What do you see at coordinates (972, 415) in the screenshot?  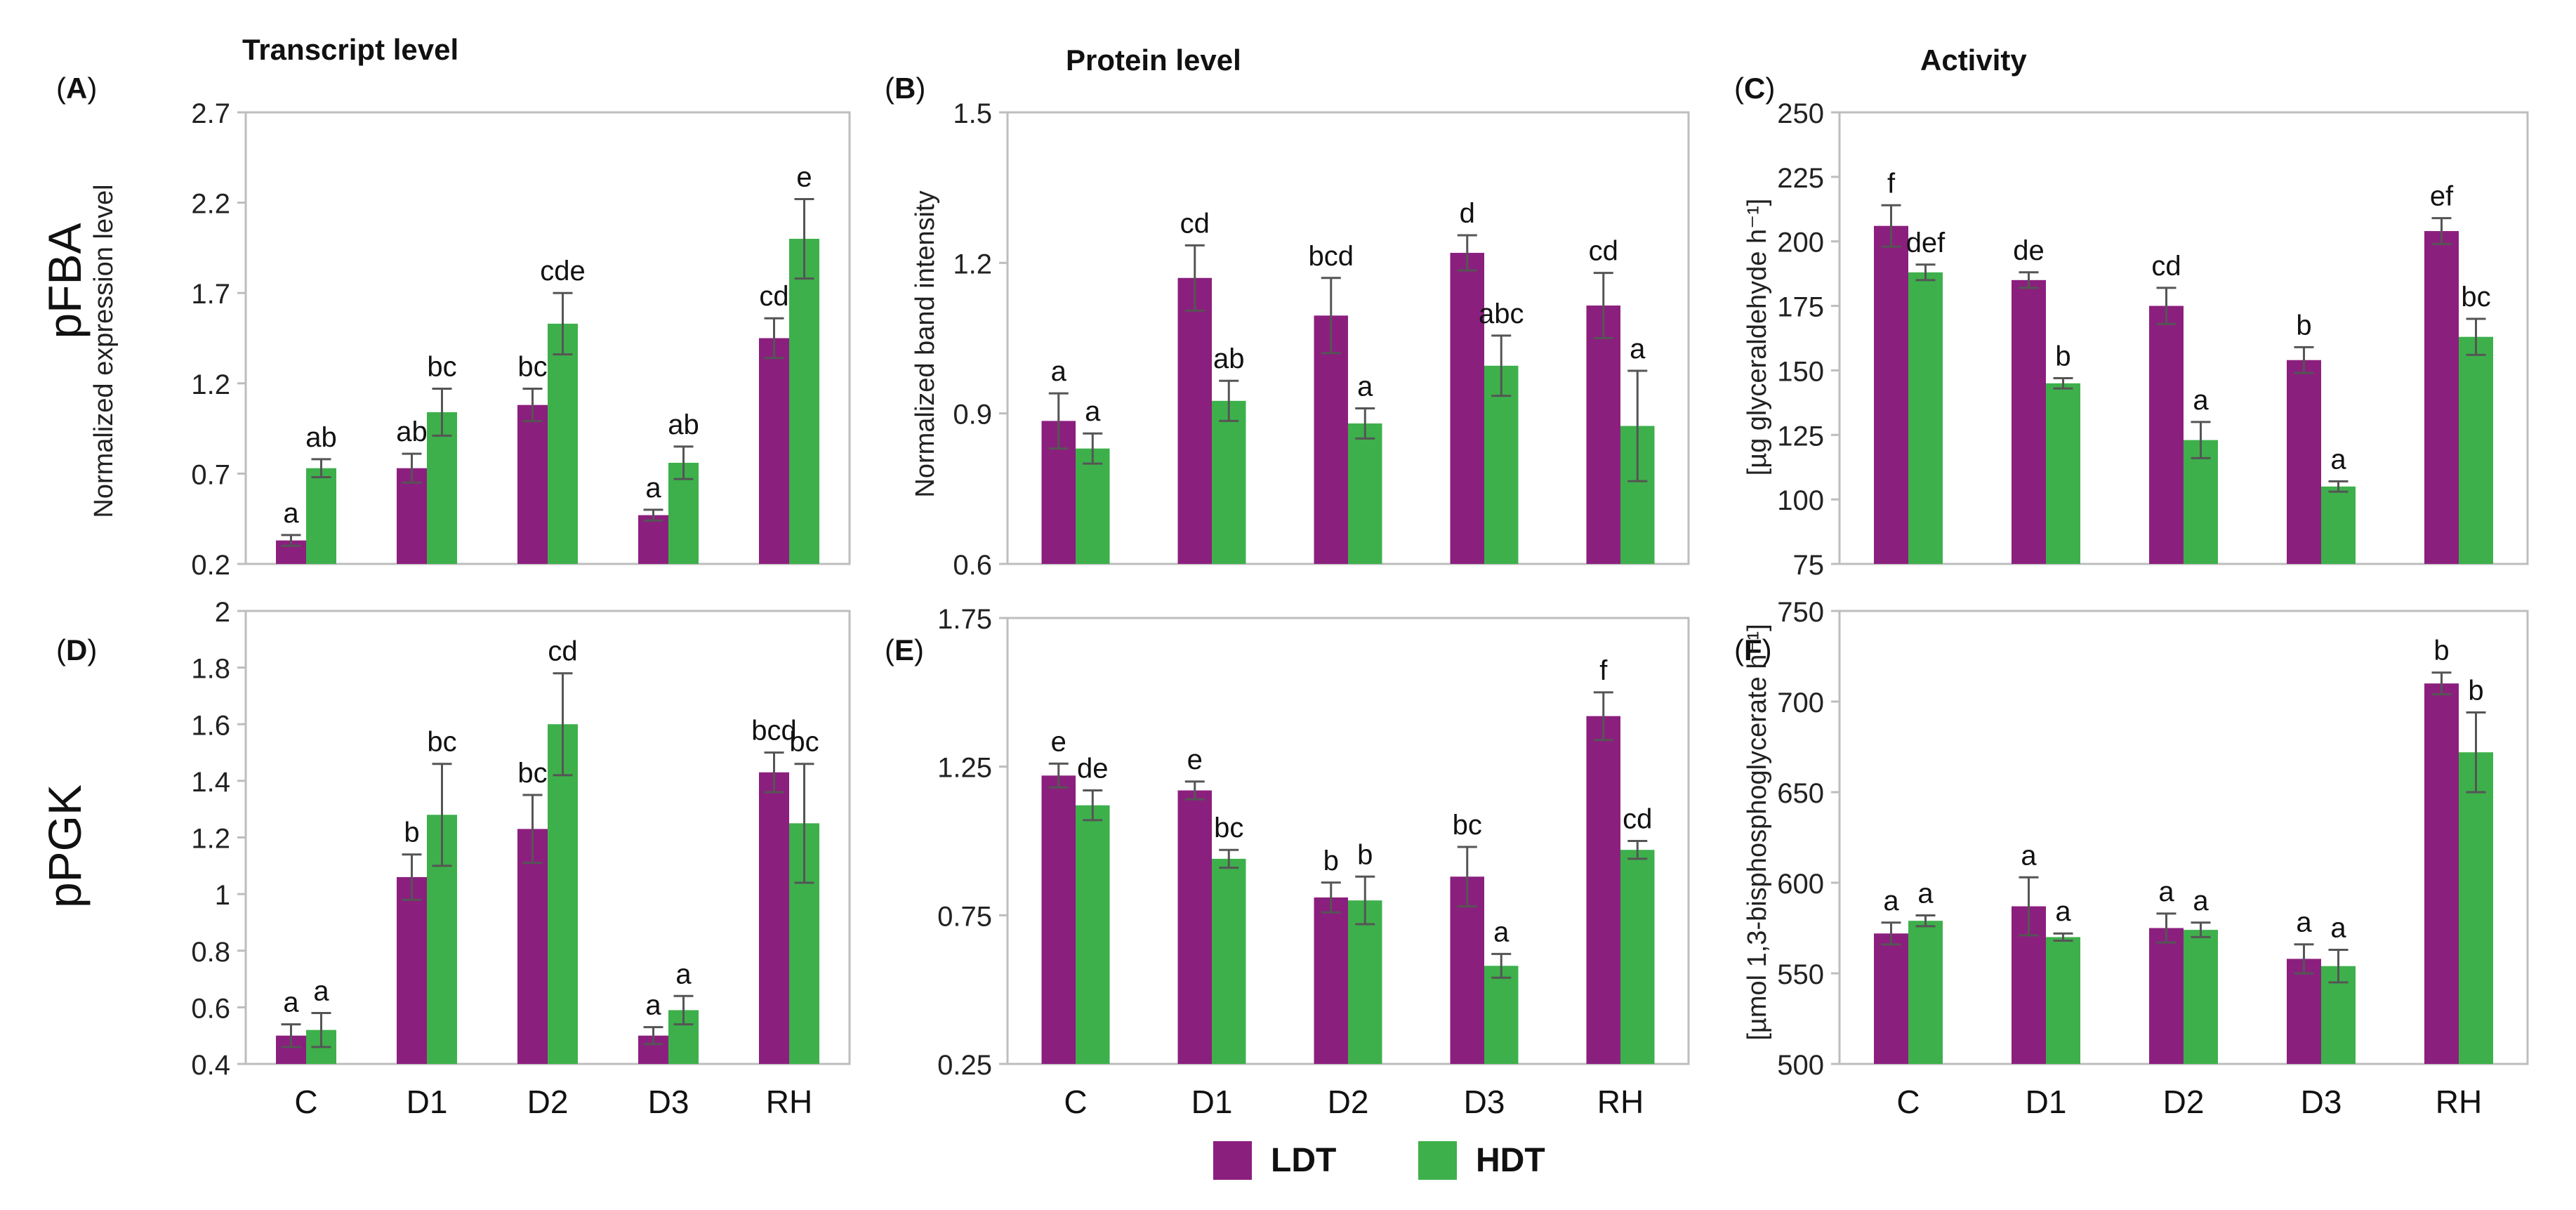 I see `panel-b-y-tick-label: 0.9` at bounding box center [972, 415].